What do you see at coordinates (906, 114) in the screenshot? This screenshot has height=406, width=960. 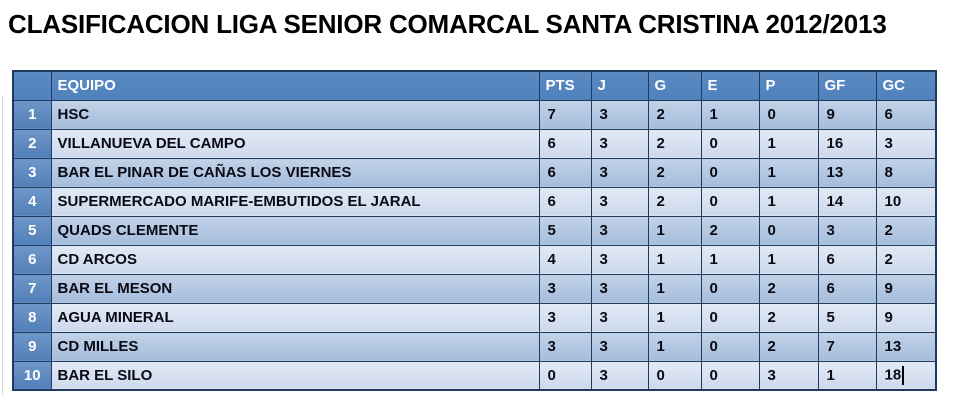 I see `cell-gc: 6` at bounding box center [906, 114].